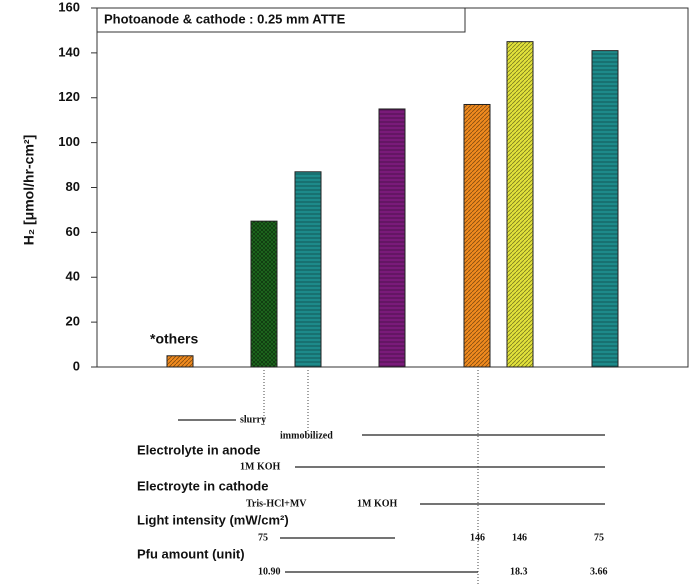  Describe the element at coordinates (73, 321) in the screenshot. I see `y-tick-label: 20` at that location.